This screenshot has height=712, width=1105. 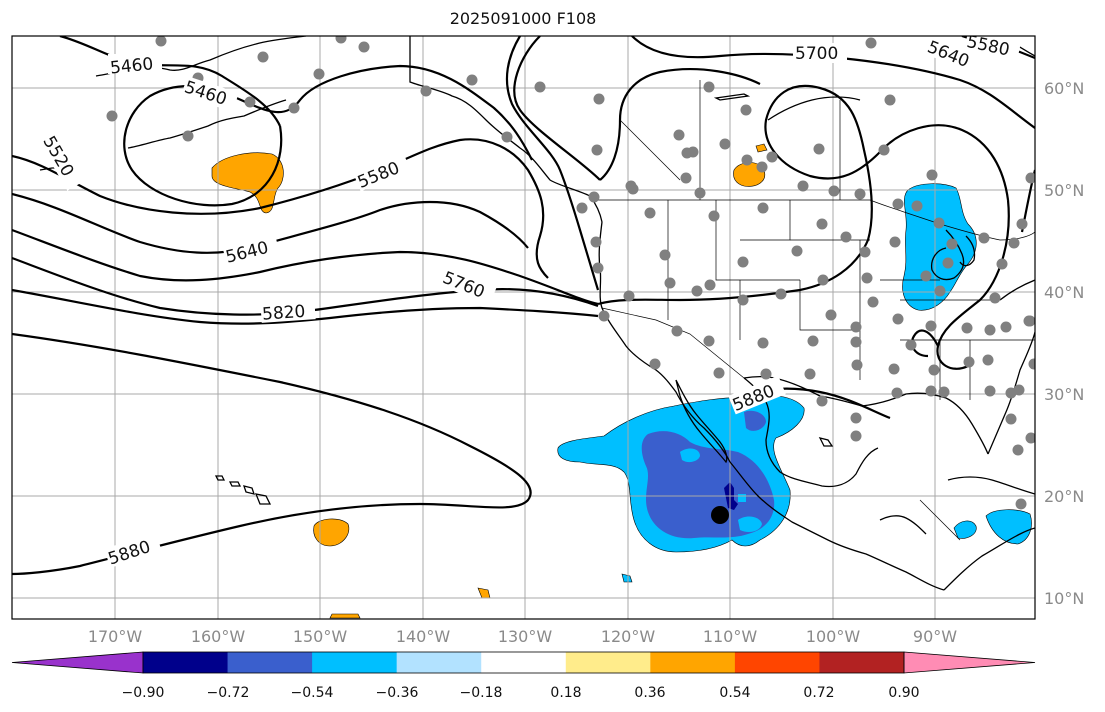 What do you see at coordinates (284, 313) in the screenshot?
I see `contour-label: 5820` at bounding box center [284, 313].